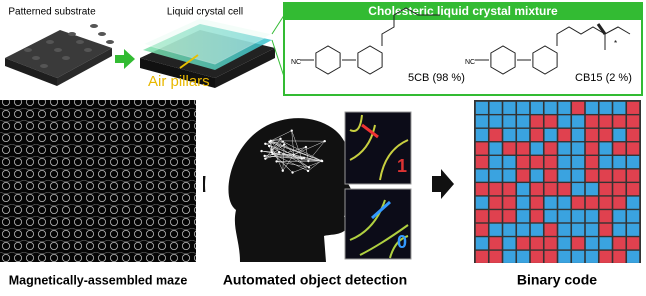  What do you see at coordinates (470, 62) in the screenshot?
I see `group-label: NC` at bounding box center [470, 62].